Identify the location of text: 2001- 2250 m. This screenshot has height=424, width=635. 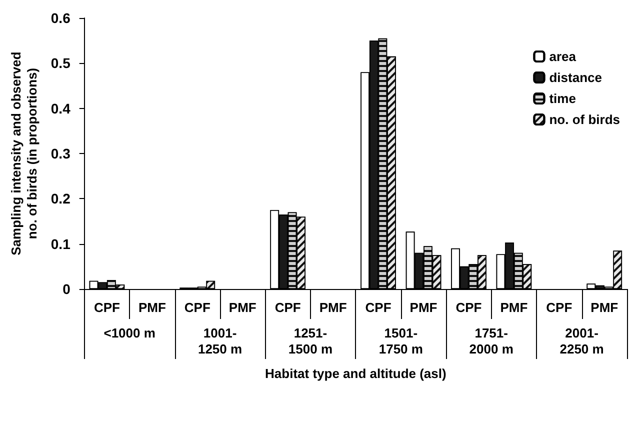
(582, 341).